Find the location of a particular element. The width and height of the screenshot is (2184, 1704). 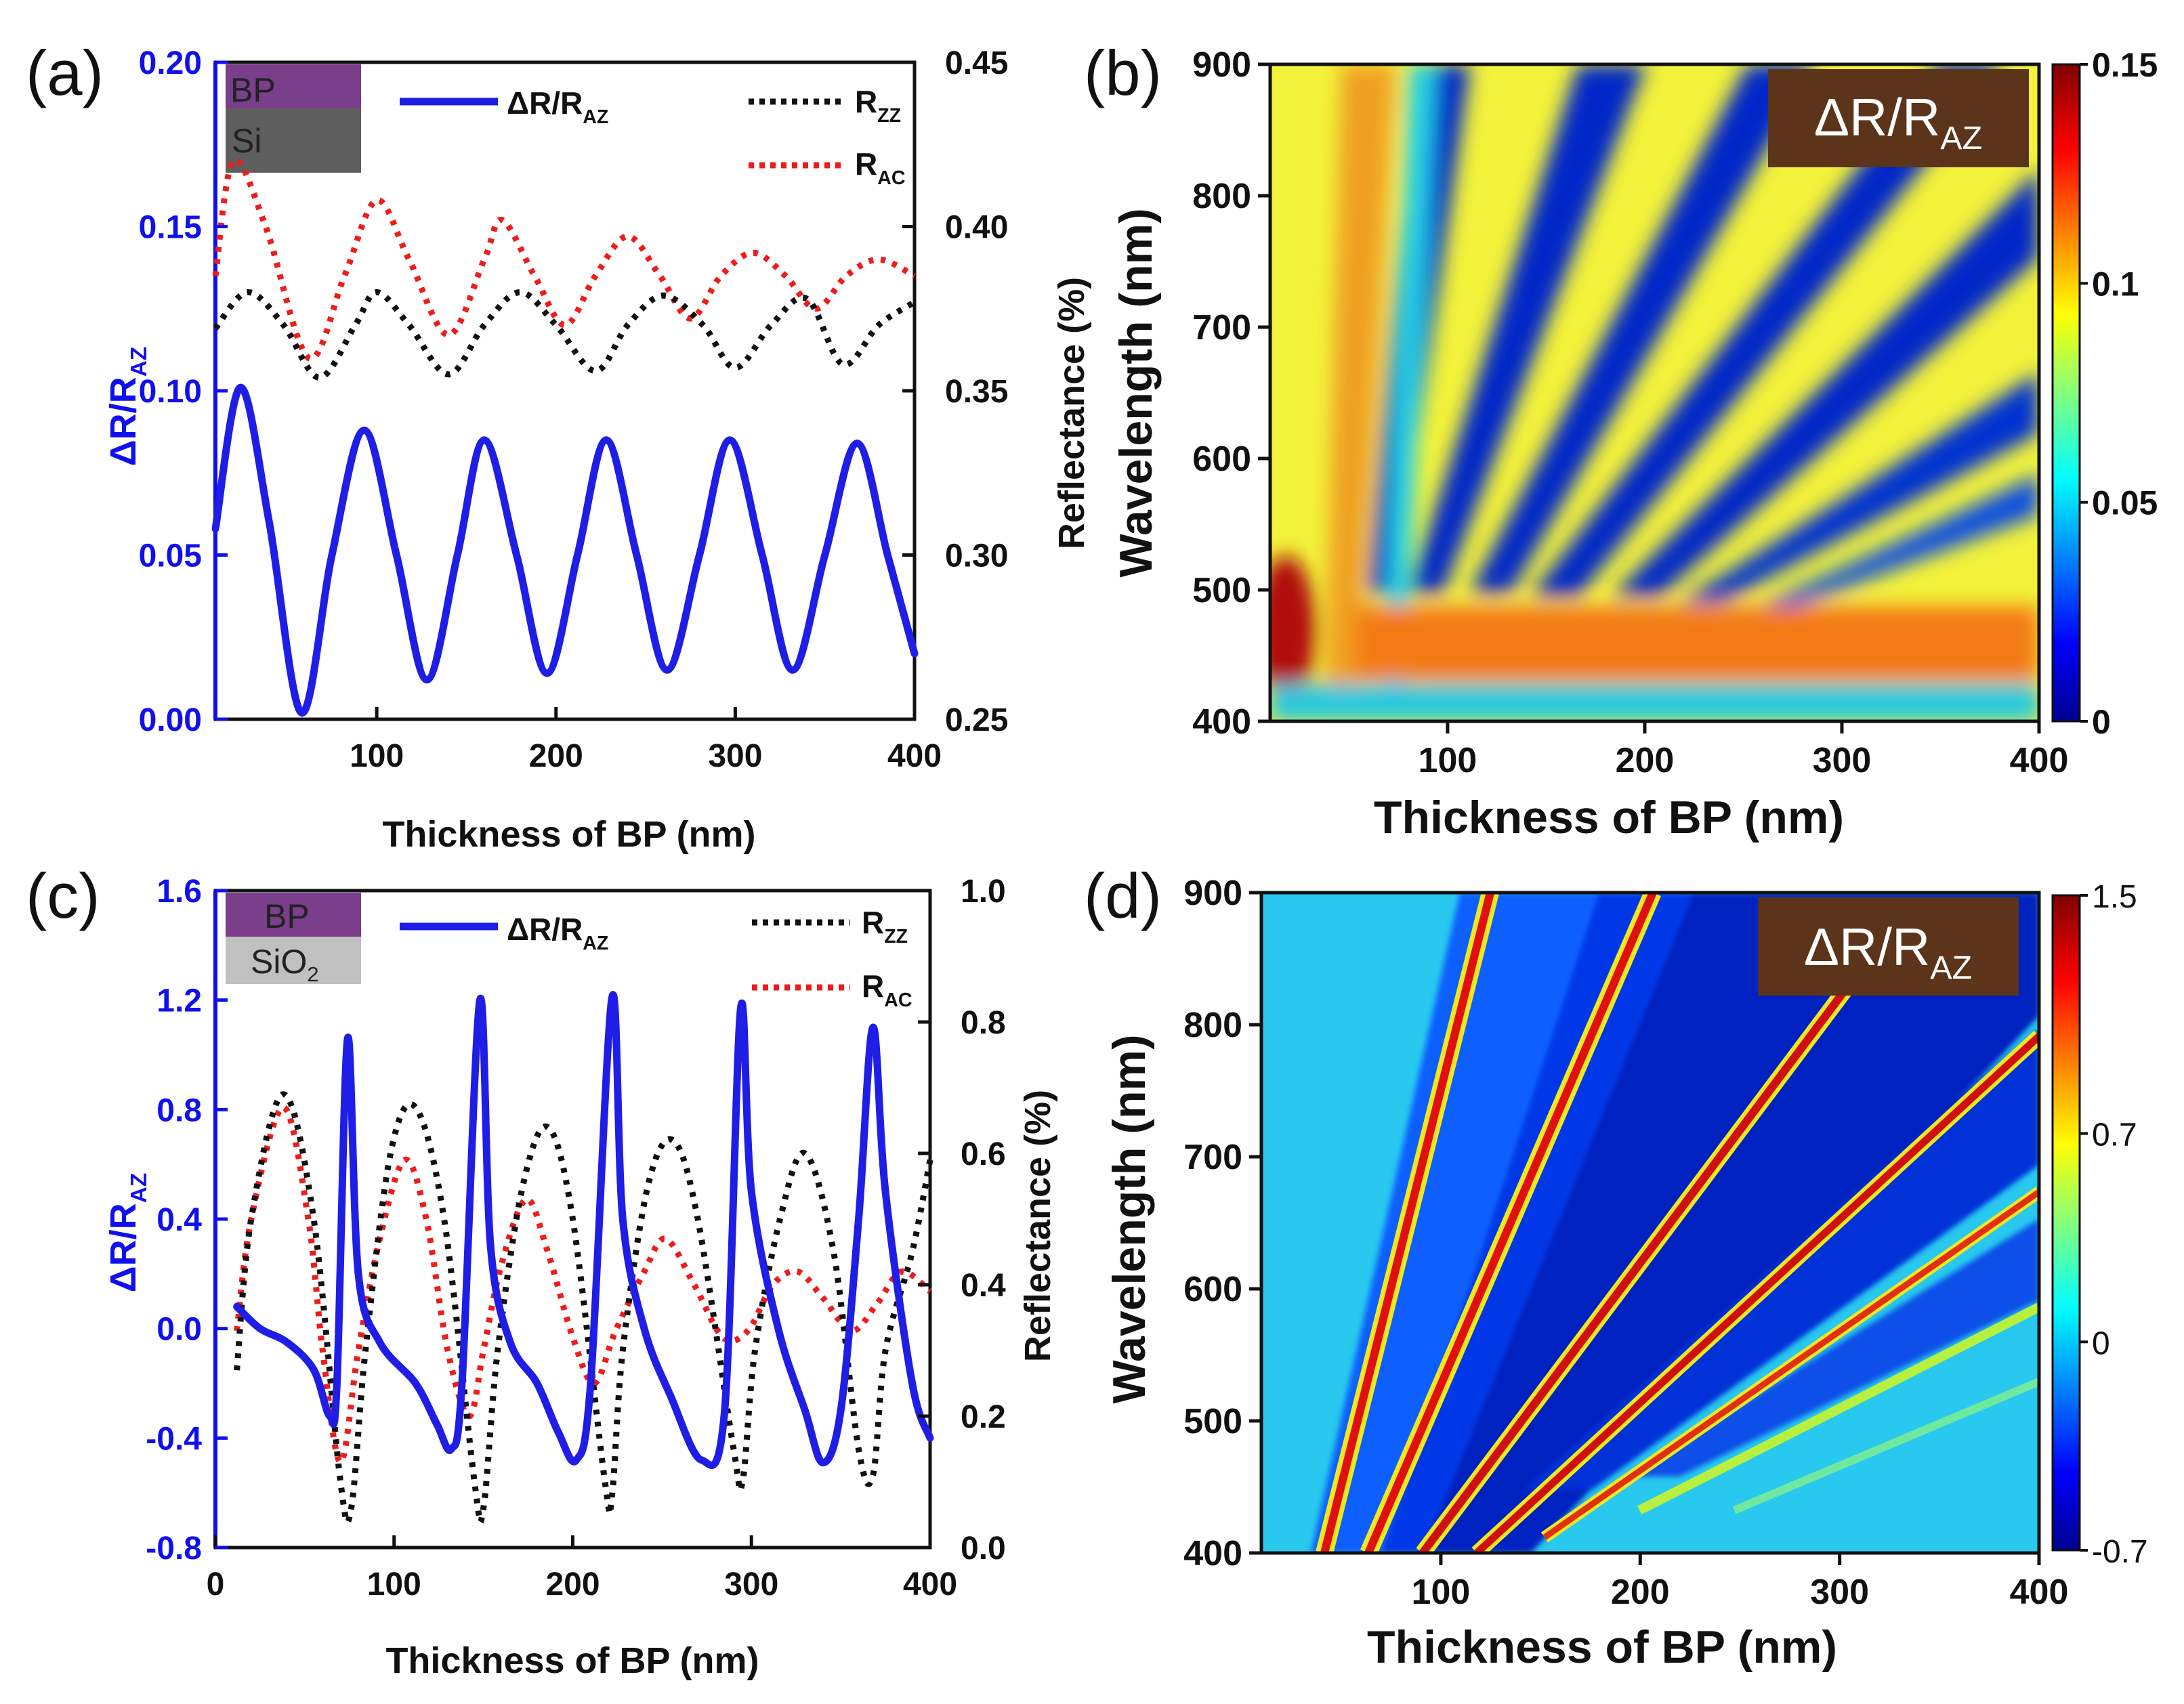

d-ytick-label: 800 is located at coordinates (1212, 1025).